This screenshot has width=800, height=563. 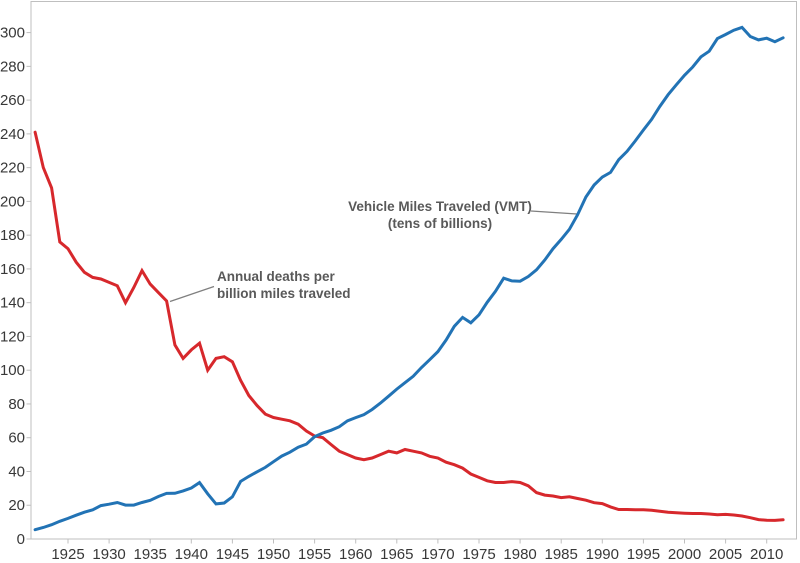 What do you see at coordinates (396, 554) in the screenshot?
I see `x-tick-label: 1965` at bounding box center [396, 554].